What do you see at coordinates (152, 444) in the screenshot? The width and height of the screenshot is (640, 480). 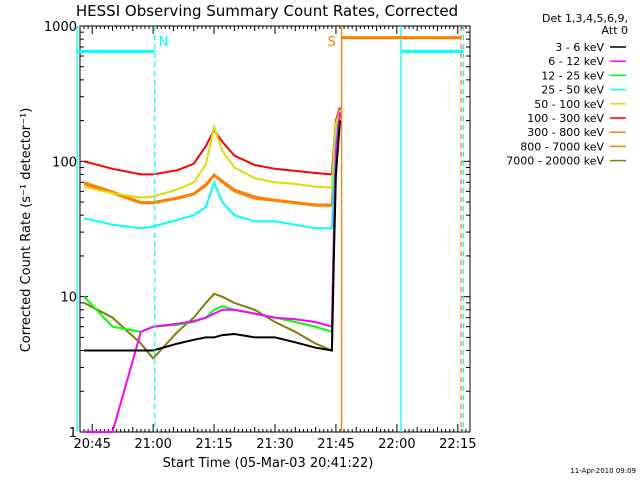 I see `x-tick-label: 21:00` at bounding box center [152, 444].